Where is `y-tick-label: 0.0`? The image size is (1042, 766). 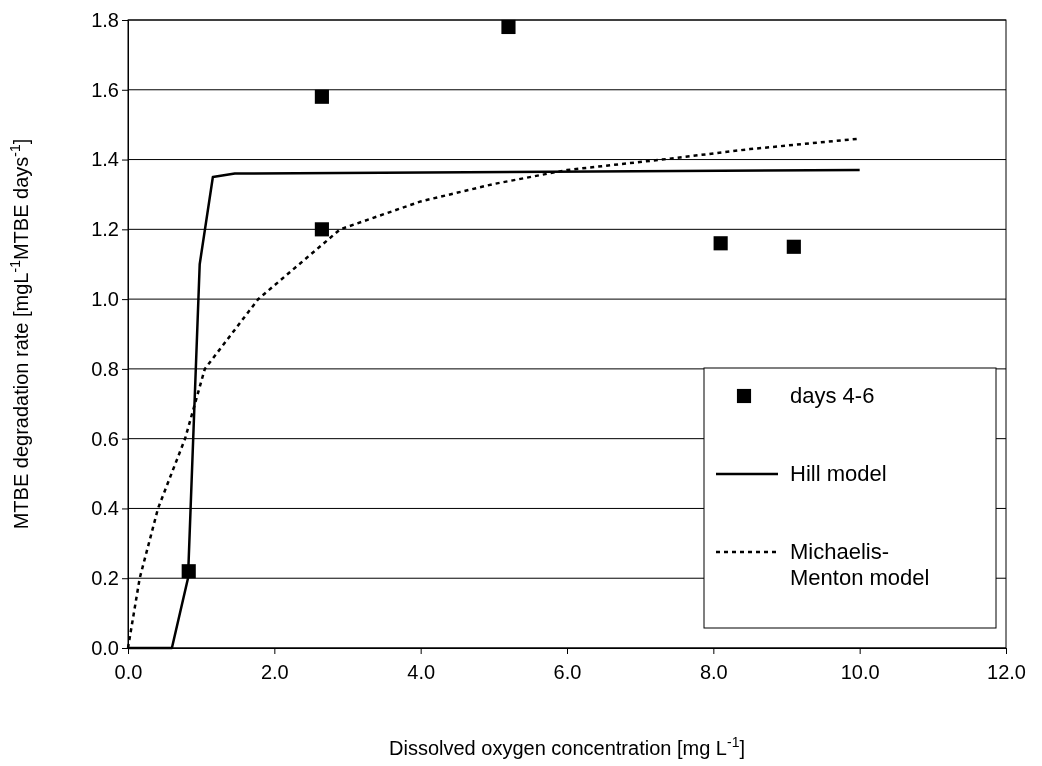 y-tick-label: 0.0 is located at coordinates (105, 647).